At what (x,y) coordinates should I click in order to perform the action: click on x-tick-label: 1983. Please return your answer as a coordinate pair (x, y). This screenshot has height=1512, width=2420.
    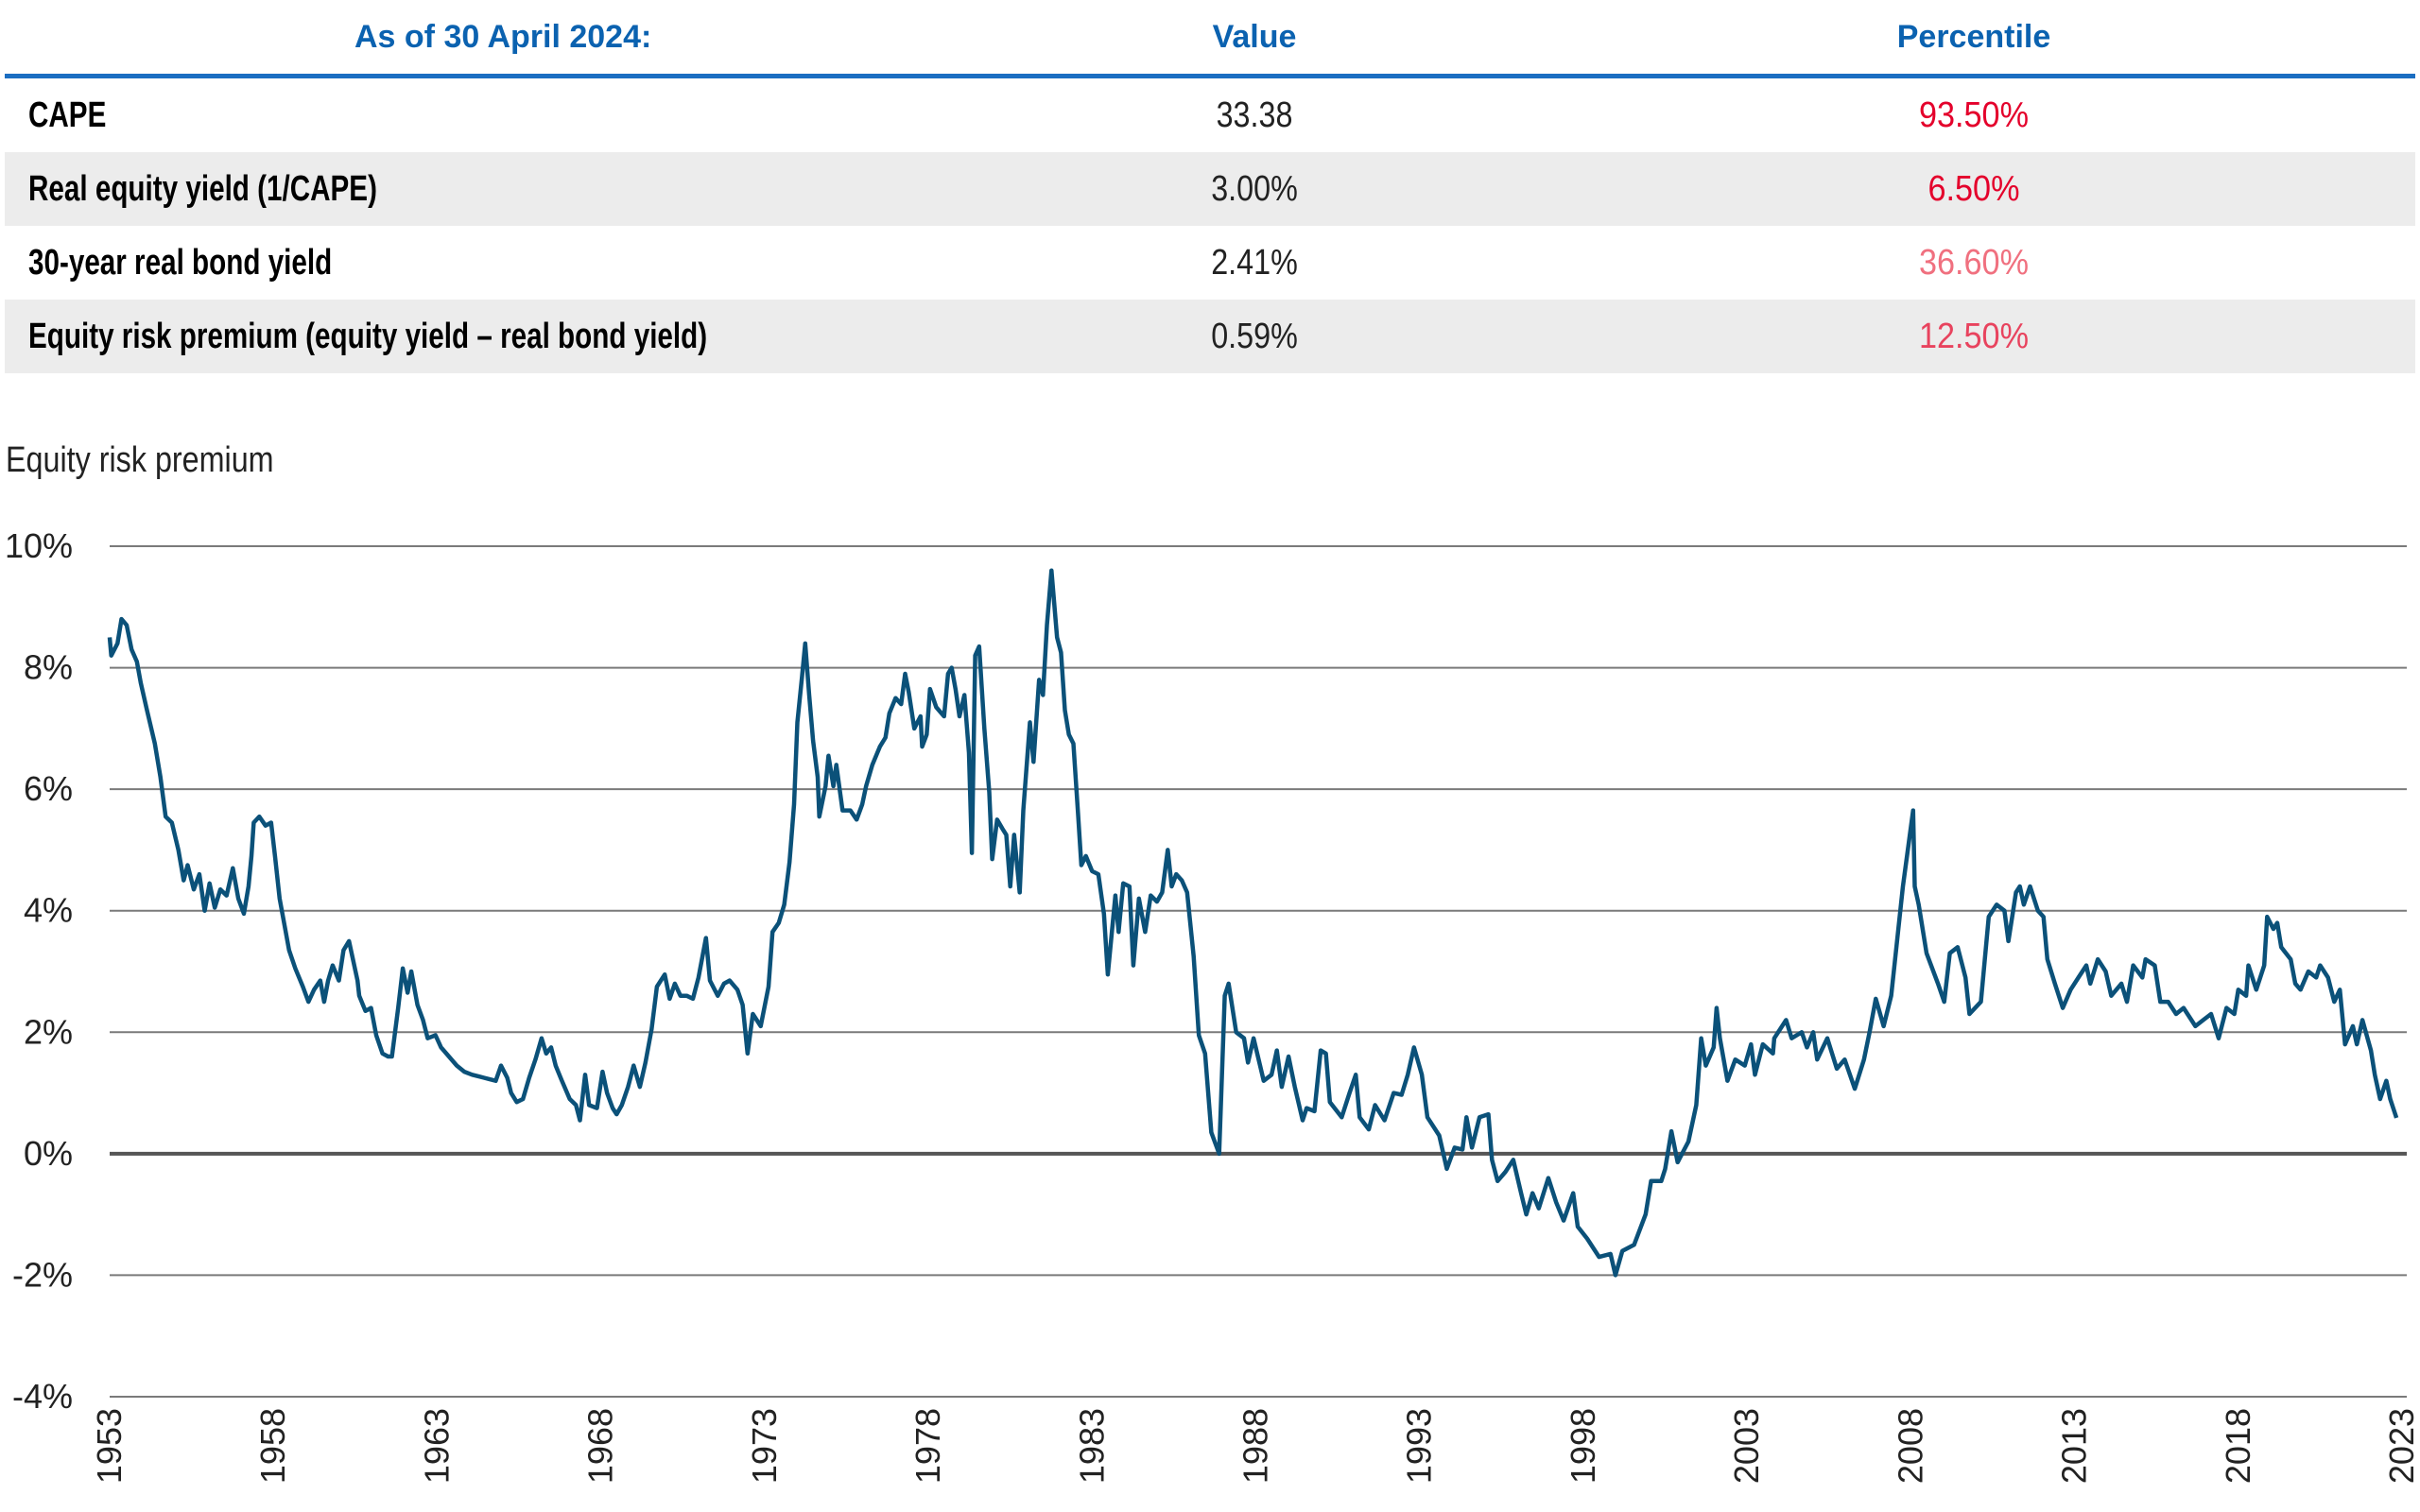
    Looking at the image, I should click on (1091, 1446).